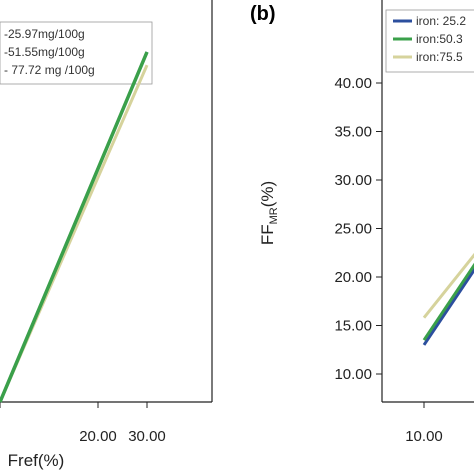  I want to click on panel-a-legend-entry-2: -51.55mg/100g, so click(44, 52).